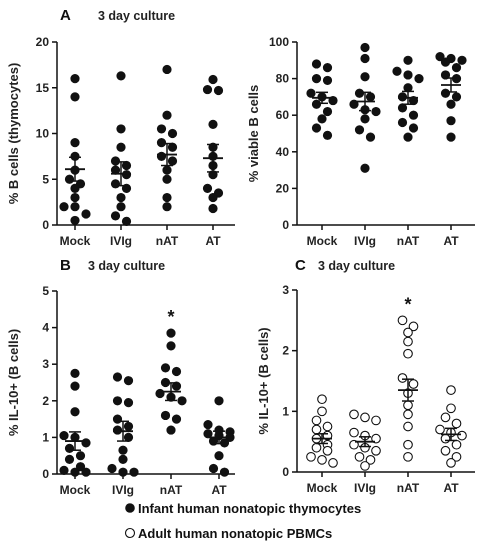  I want to click on legend-marker-filled, so click(130, 508).